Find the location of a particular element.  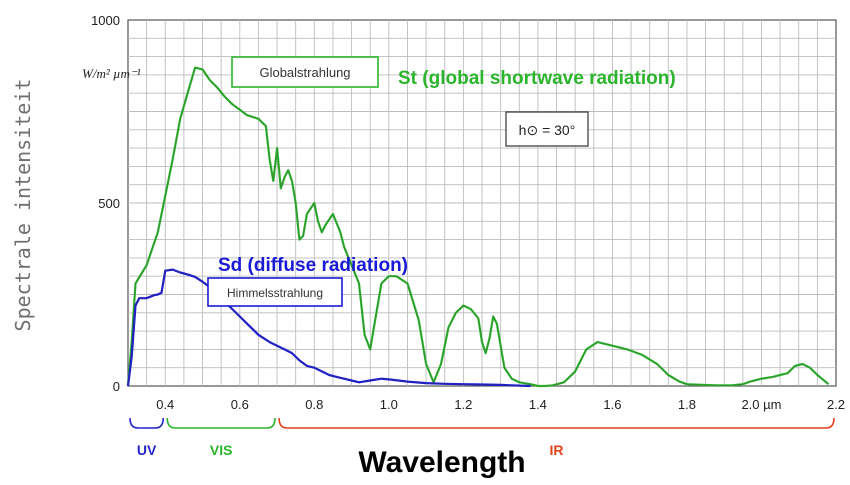

global-label: Globalstrahlung is located at coordinates (304, 72).